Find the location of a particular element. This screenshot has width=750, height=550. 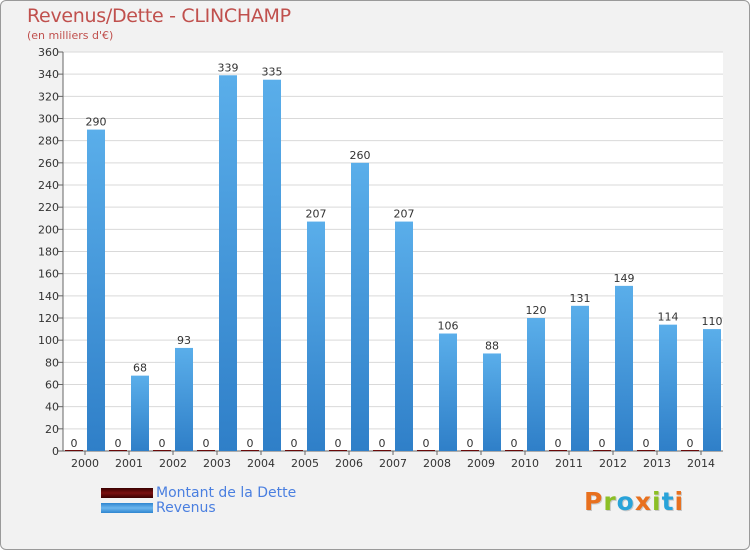

x-tick-label: 2011 is located at coordinates (569, 463).